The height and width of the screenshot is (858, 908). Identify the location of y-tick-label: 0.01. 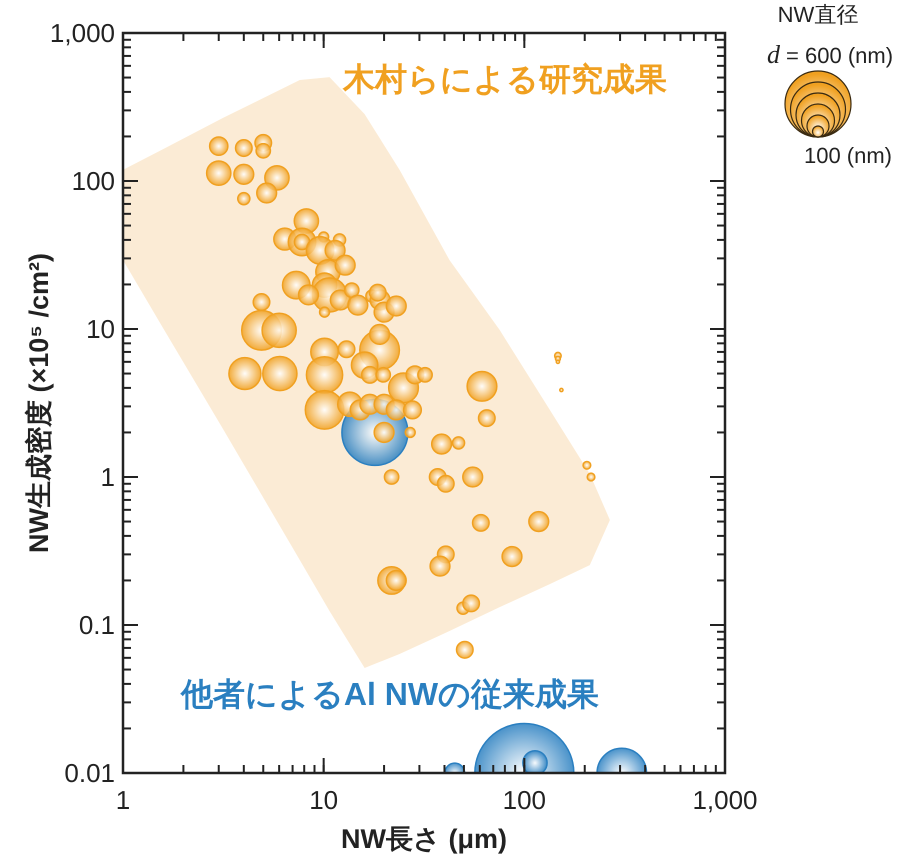
(89, 773).